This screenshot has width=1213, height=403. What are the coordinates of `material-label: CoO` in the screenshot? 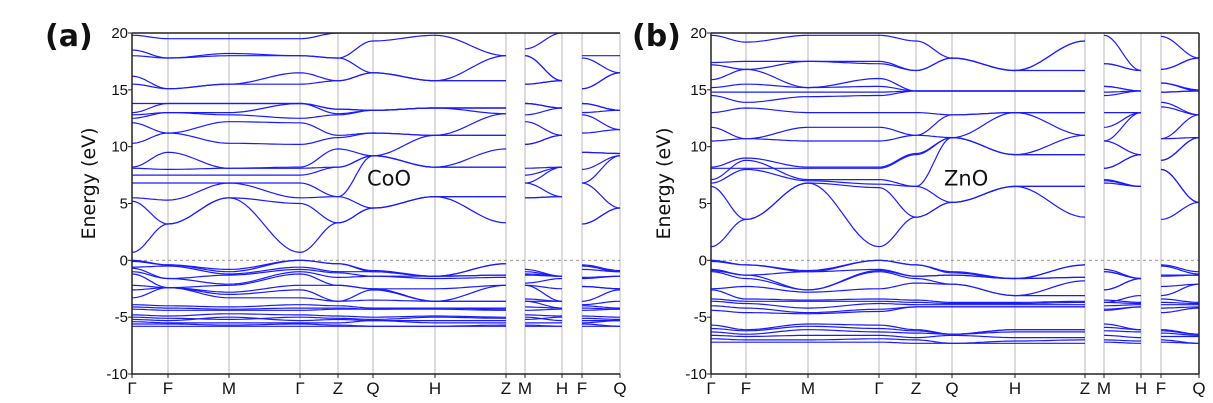 It's located at (389, 178).